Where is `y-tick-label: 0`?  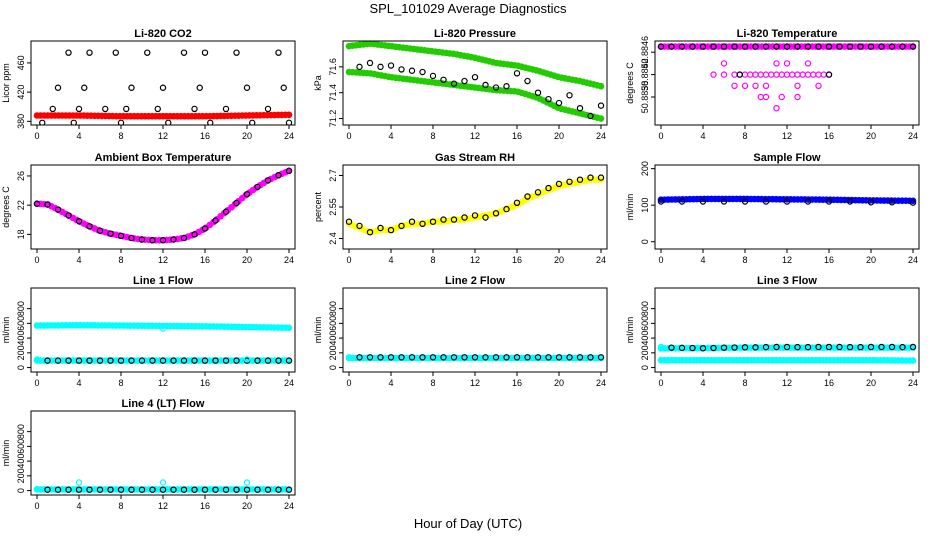
y-tick-label: 0 is located at coordinates (333, 367).